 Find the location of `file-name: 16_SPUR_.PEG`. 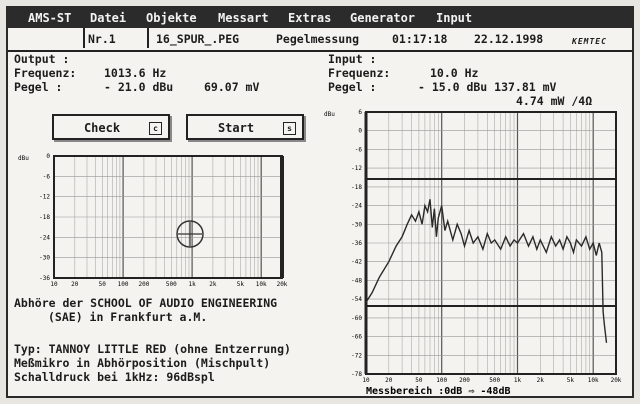

file-name: 16_SPUR_.PEG is located at coordinates (198, 39).